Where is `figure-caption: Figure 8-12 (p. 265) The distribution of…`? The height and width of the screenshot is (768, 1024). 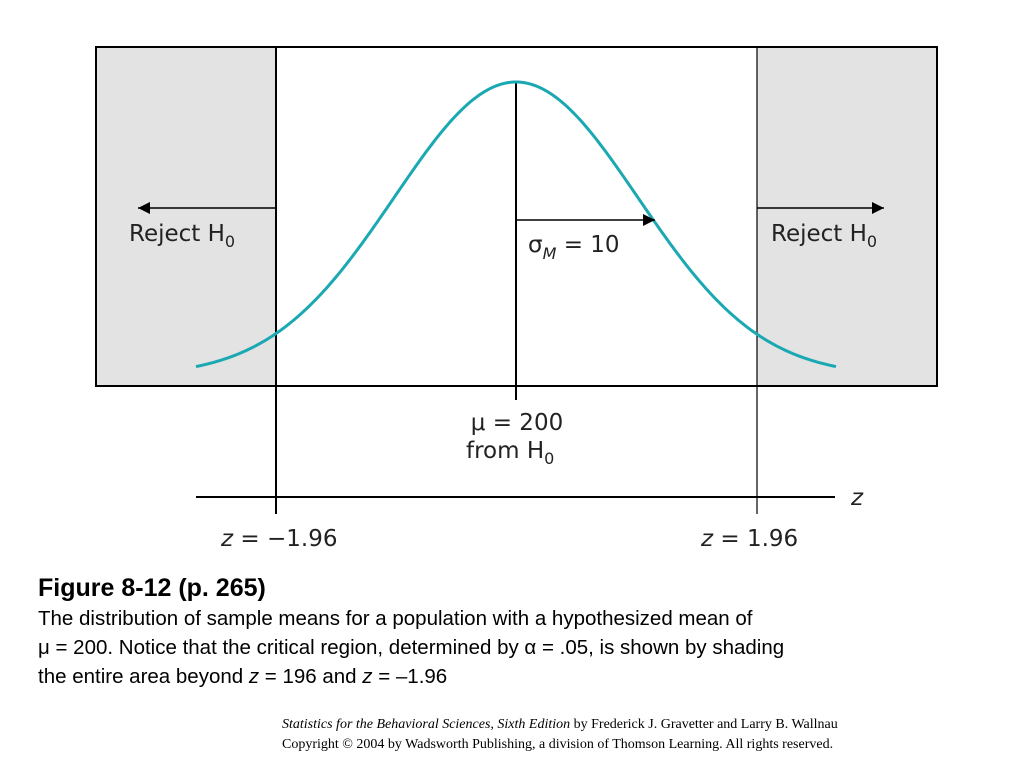
figure-caption: Figure 8-12 (p. 265) The distribution of… is located at coordinates (518, 631).